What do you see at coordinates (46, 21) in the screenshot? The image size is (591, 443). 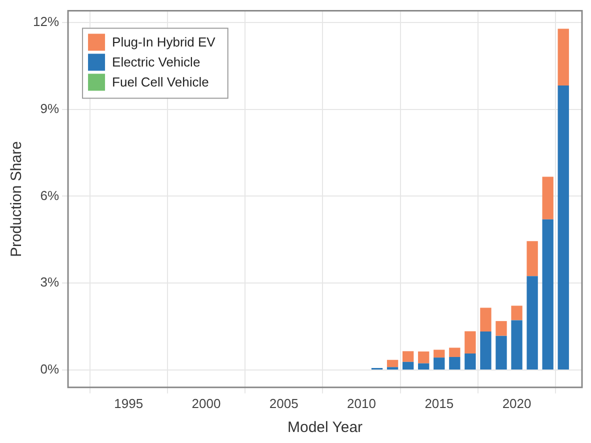 I see `y-tick-label: 12%` at bounding box center [46, 21].